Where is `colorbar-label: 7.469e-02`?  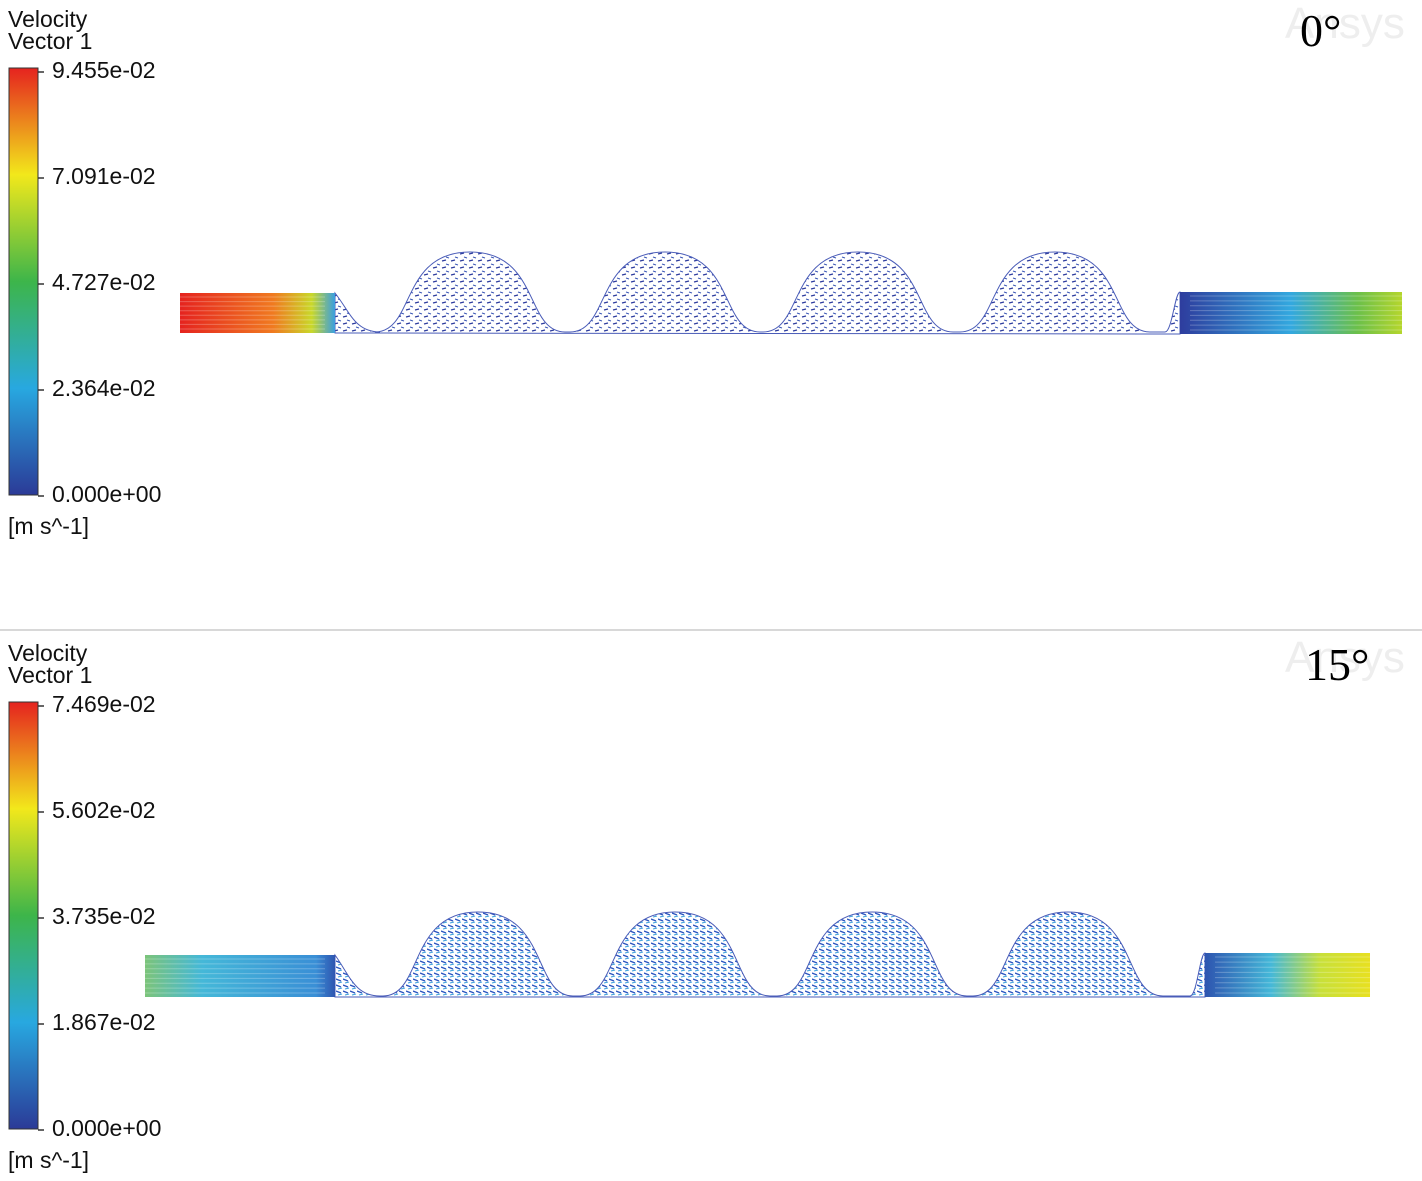
colorbar-label: 7.469e-02 is located at coordinates (104, 704).